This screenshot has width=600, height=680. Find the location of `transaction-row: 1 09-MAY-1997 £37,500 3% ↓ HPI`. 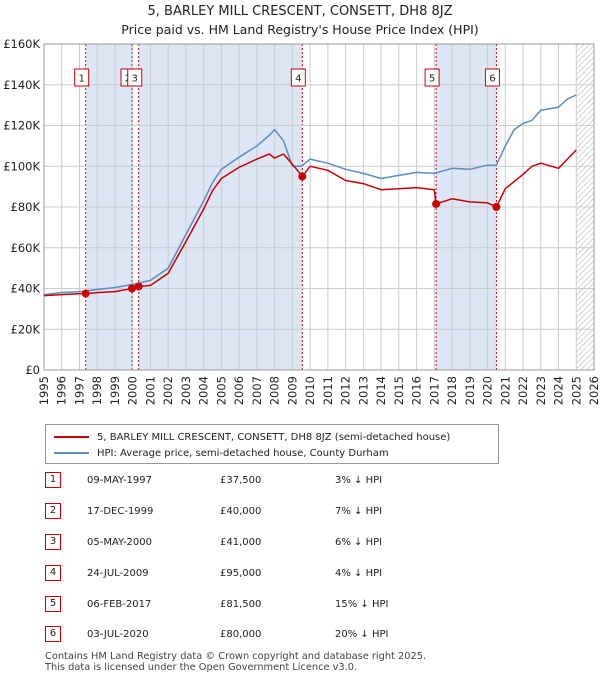

transaction-row: 1 09-MAY-1997 £37,500 3% ↓ HPI is located at coordinates (225, 481).